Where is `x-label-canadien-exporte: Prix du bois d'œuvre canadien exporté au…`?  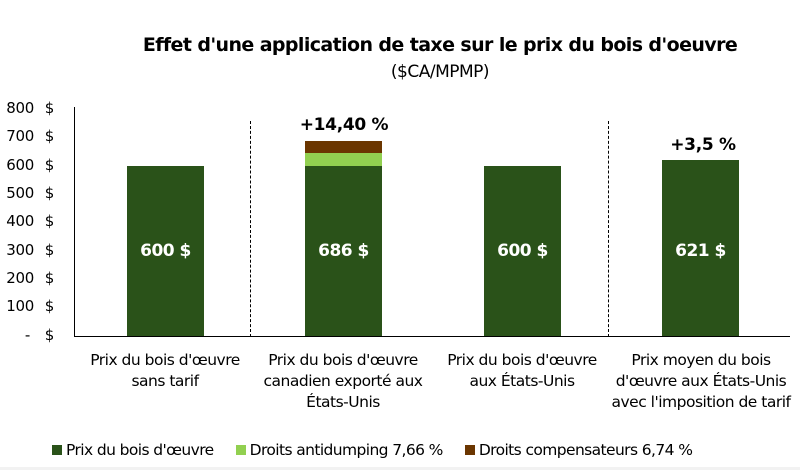
x-label-canadien-exporte: Prix du bois d'œuvre canadien exporté au… is located at coordinates (343, 381).